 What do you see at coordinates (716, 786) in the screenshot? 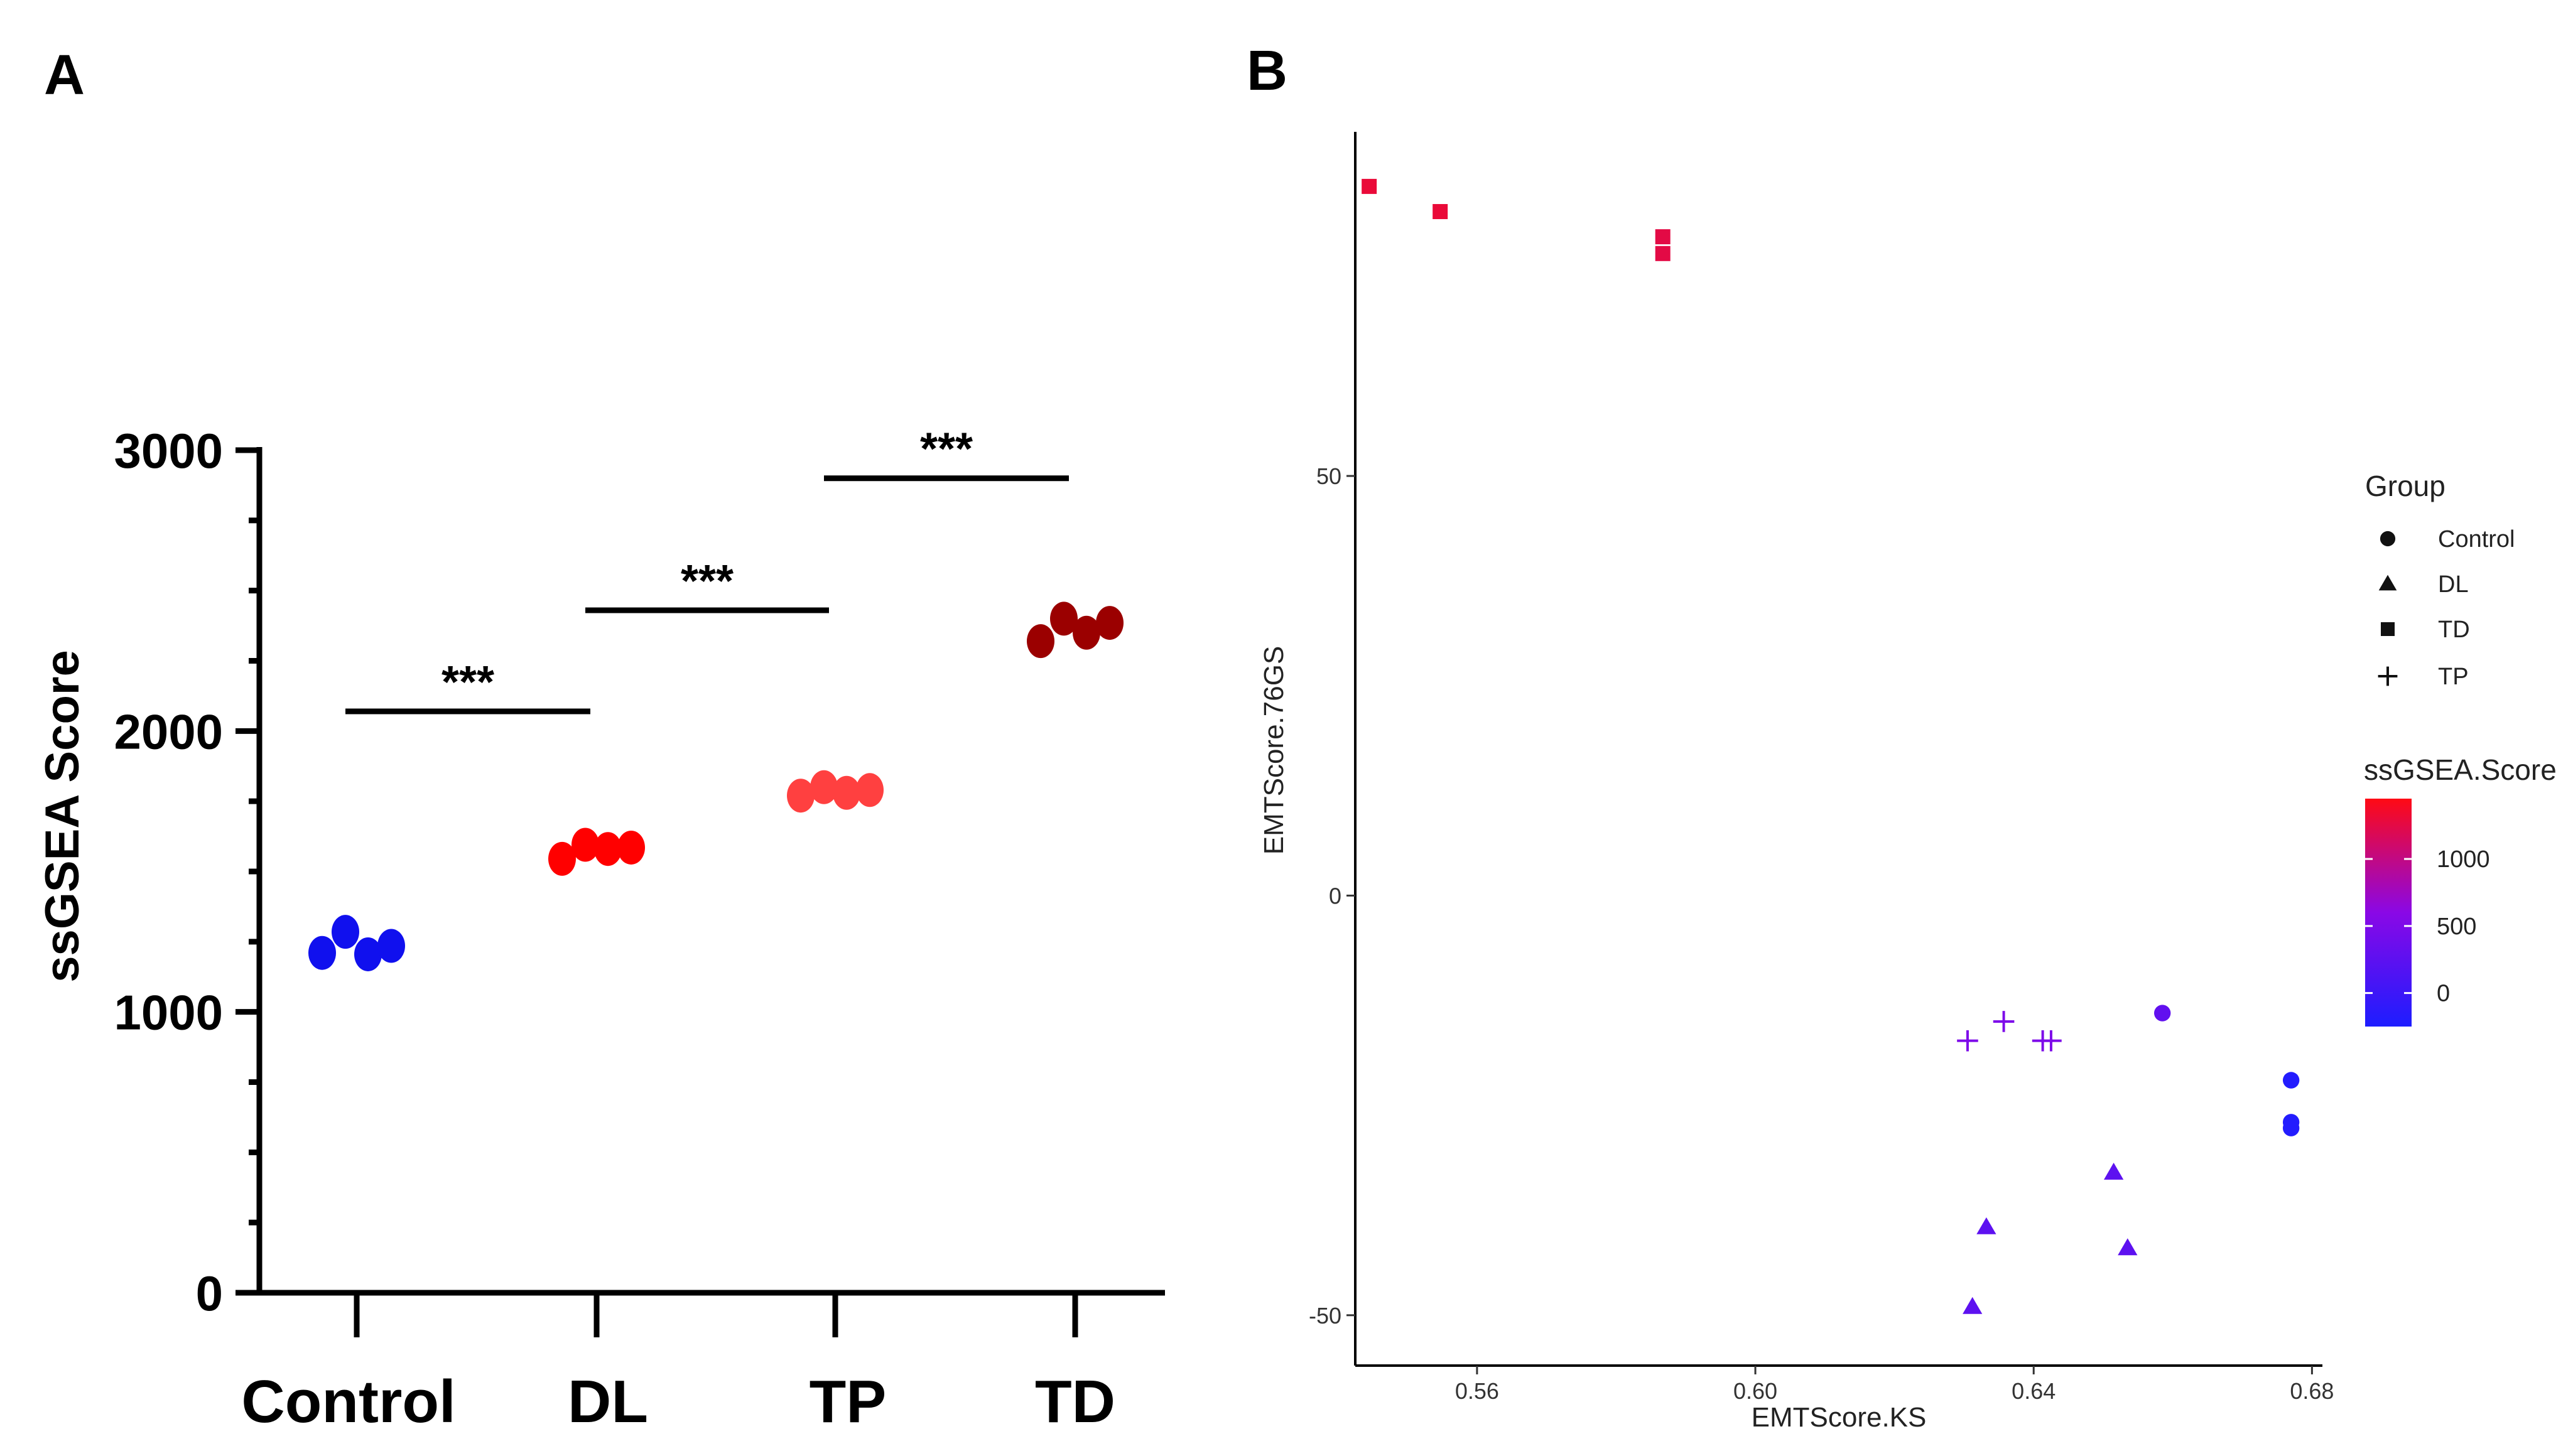
I see `a-data-points` at bounding box center [716, 786].